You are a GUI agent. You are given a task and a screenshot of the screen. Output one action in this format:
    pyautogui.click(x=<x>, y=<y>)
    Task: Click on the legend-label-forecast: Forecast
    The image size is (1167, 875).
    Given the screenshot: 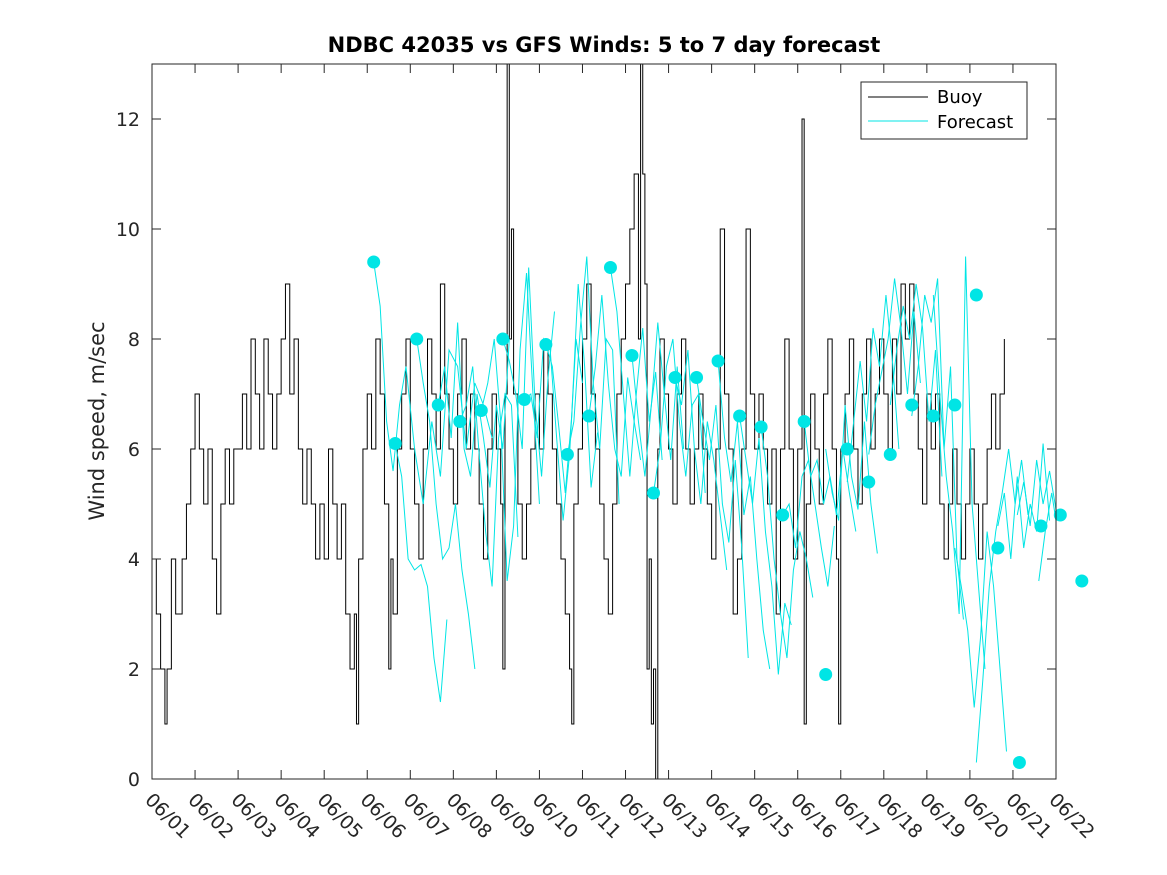 What is the action you would take?
    pyautogui.click(x=975, y=122)
    